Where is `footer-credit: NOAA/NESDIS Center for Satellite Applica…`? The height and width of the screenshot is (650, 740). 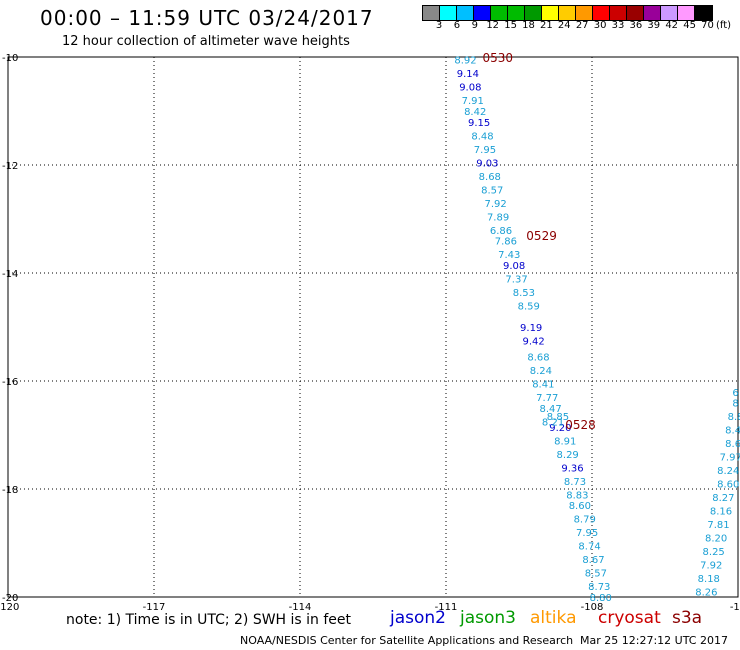 footer-credit: NOAA/NESDIS Center for Satellite Applica… is located at coordinates (407, 640).